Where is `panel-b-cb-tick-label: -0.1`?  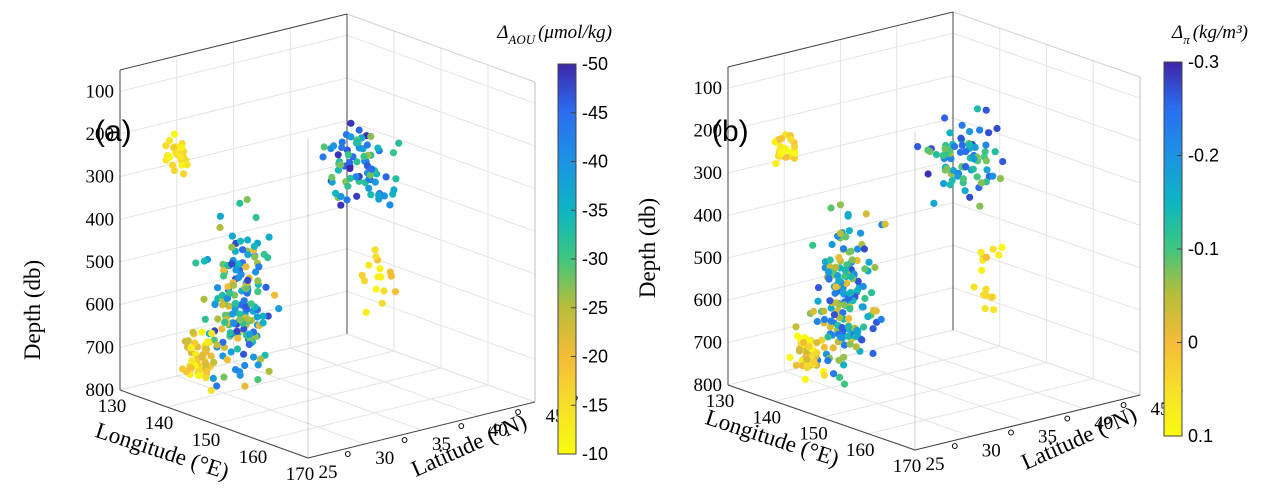 panel-b-cb-tick-label: -0.1 is located at coordinates (1203, 249).